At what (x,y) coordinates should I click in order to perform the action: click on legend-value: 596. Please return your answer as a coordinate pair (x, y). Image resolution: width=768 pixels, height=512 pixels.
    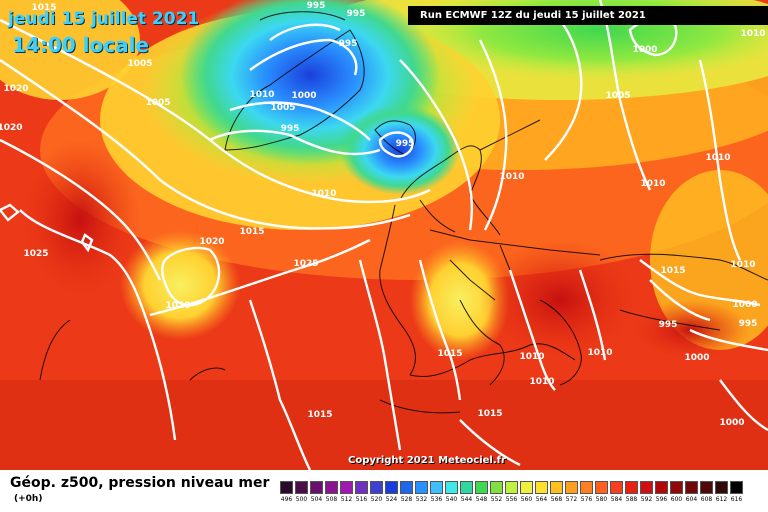
    Looking at the image, I should click on (661, 499).